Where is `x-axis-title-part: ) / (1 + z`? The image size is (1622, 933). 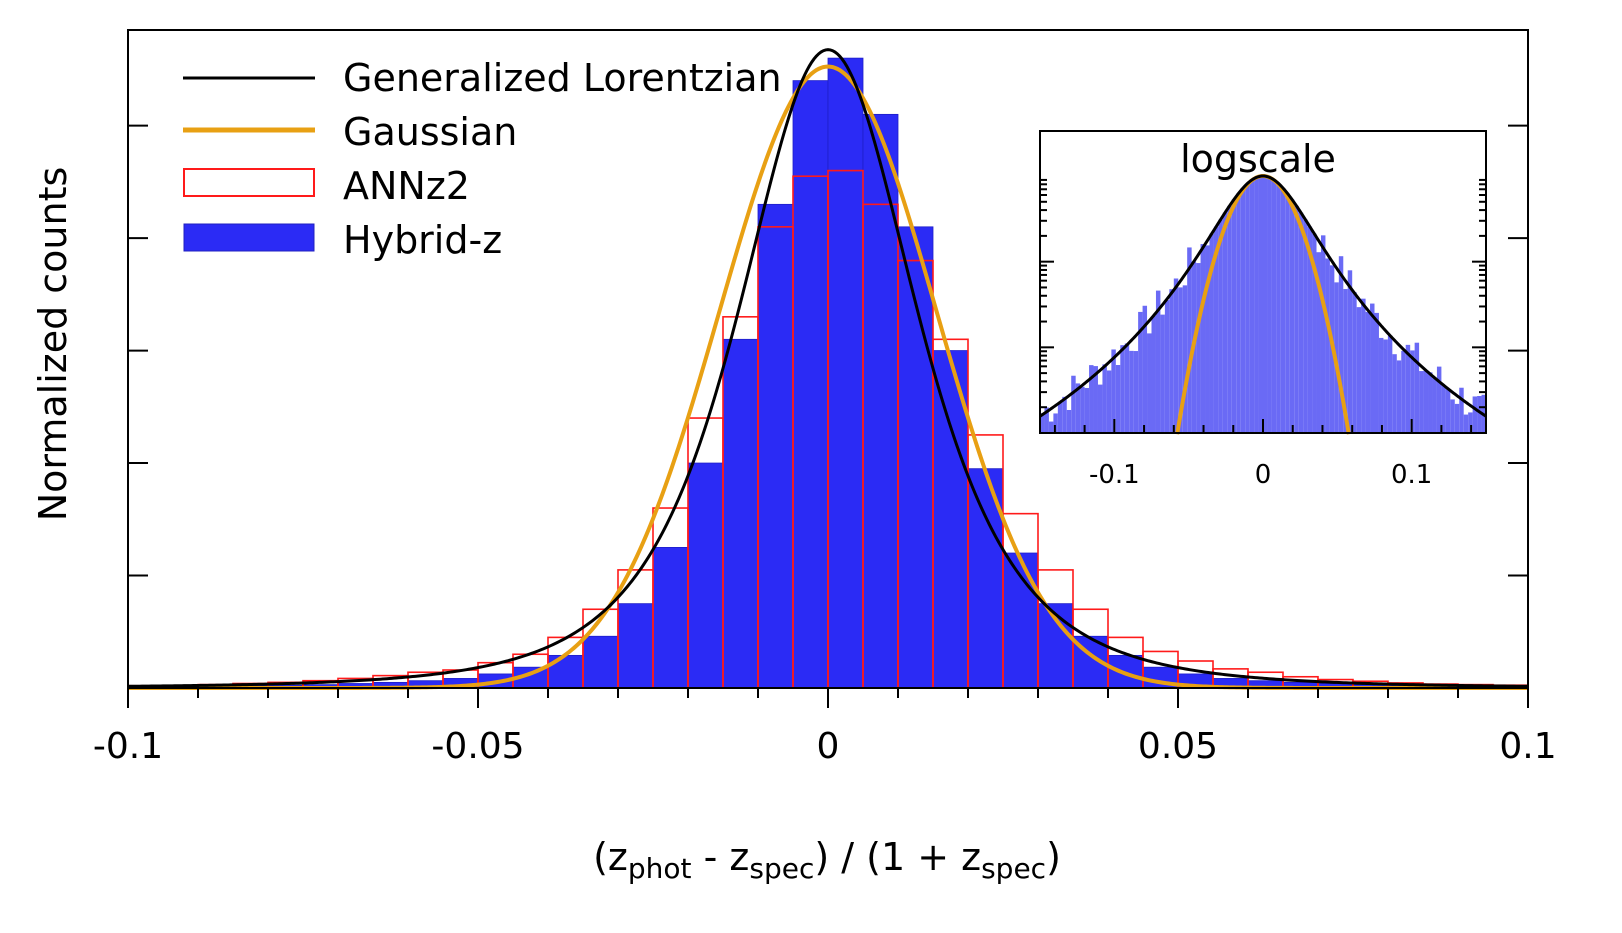
x-axis-title-part: ) / (1 + z is located at coordinates (897, 857).